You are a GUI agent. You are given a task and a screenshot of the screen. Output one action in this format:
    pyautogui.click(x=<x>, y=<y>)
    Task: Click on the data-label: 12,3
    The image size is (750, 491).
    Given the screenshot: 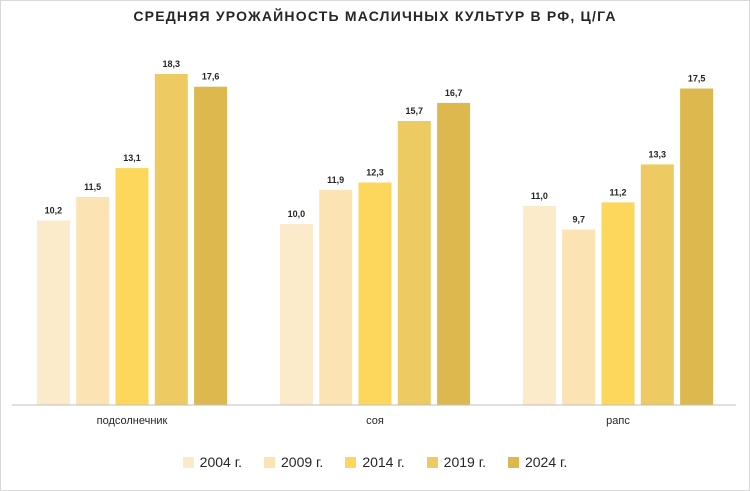 What is the action you would take?
    pyautogui.click(x=375, y=173)
    